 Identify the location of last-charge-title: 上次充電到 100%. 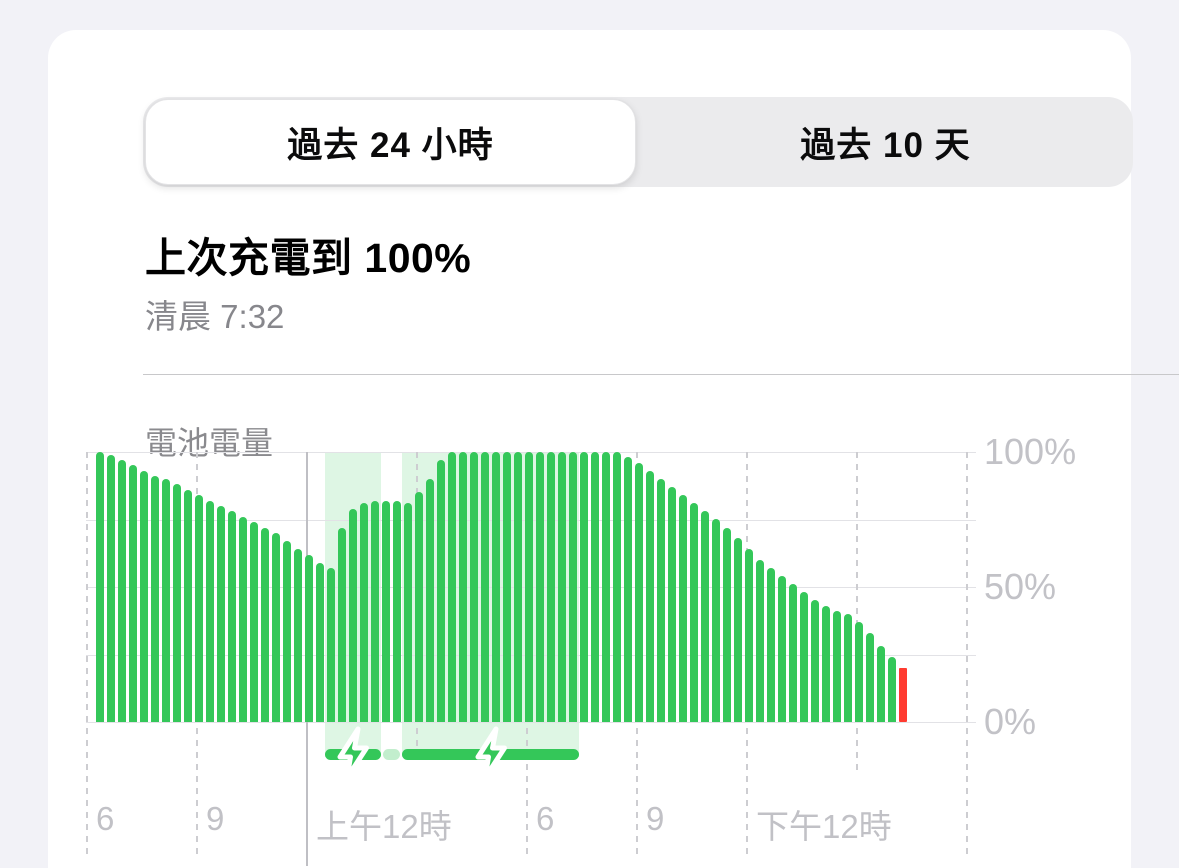
(308, 258).